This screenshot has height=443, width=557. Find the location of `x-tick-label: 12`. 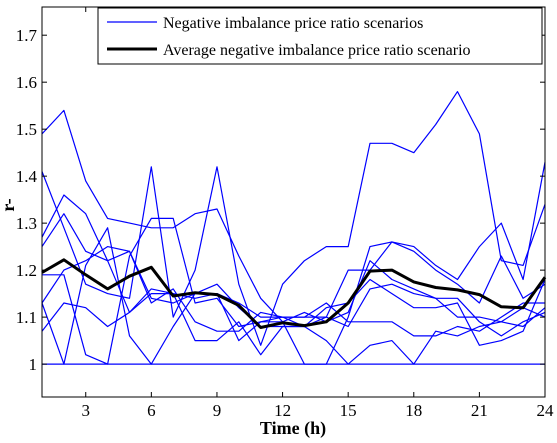

x-tick-label: 12 is located at coordinates (282, 410).